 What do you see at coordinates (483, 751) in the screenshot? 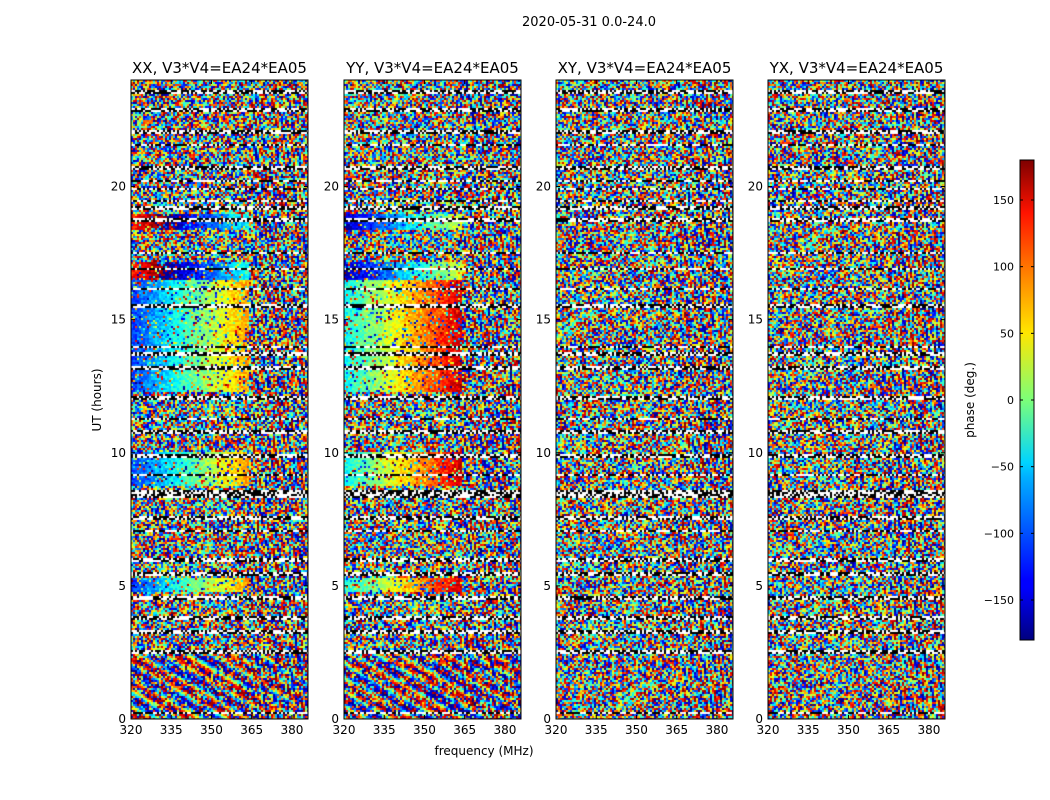
I see `x-axis-label: frequency (MHz)` at bounding box center [483, 751].